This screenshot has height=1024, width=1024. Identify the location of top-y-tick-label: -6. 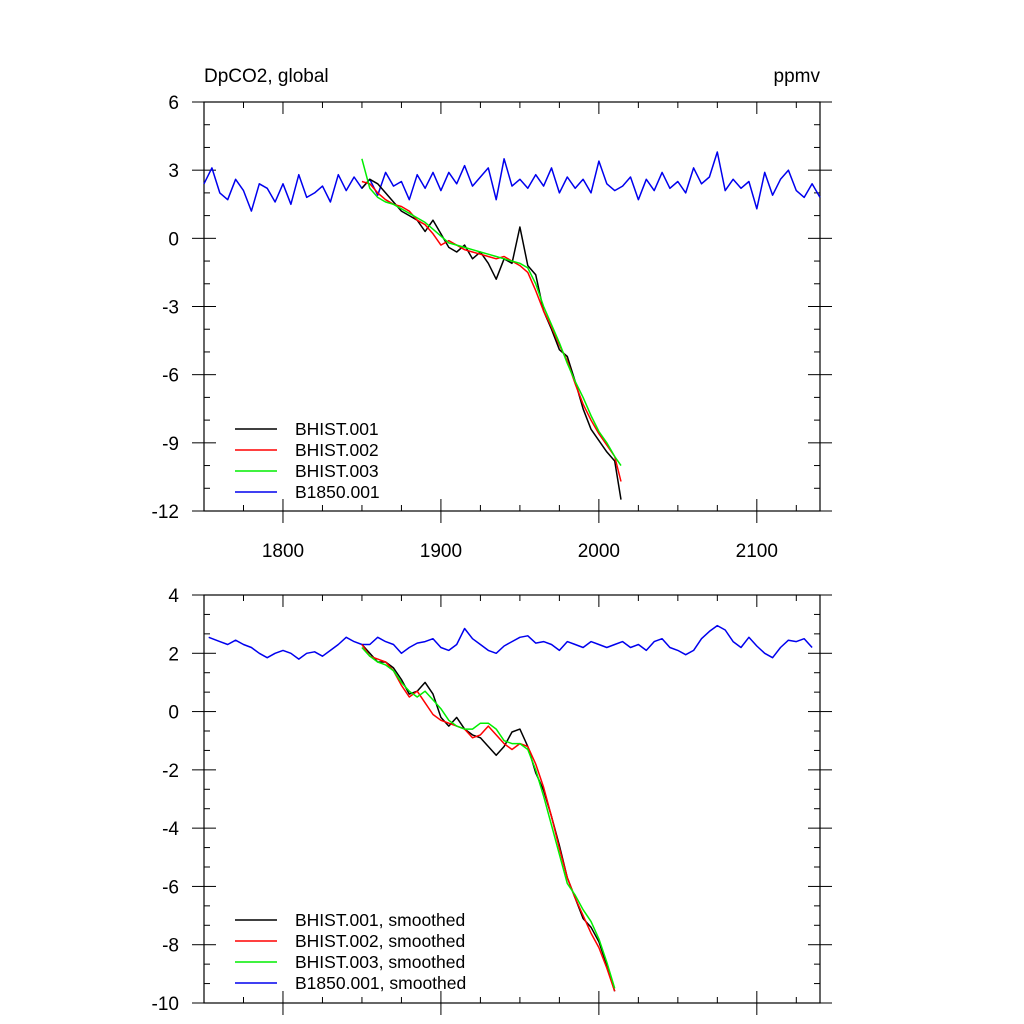
(170, 376).